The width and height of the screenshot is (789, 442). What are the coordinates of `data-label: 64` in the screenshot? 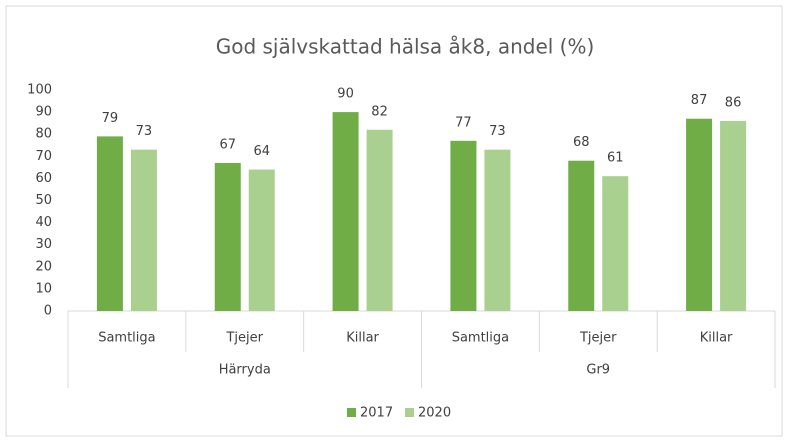 It's located at (261, 151).